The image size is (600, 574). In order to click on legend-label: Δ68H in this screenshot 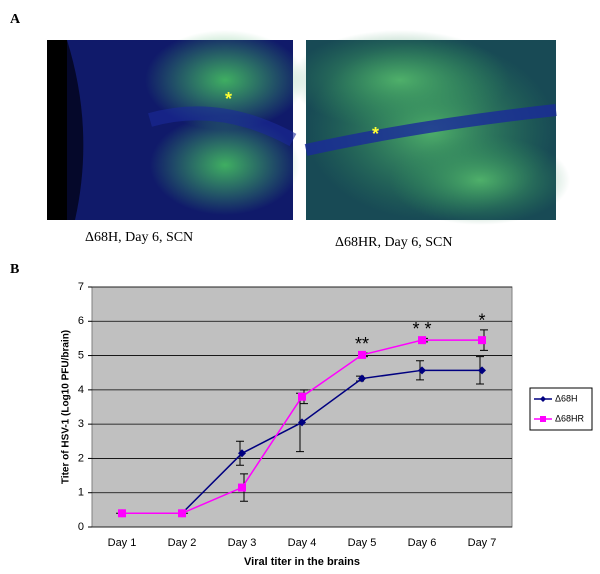, I will do `click(566, 398)`.